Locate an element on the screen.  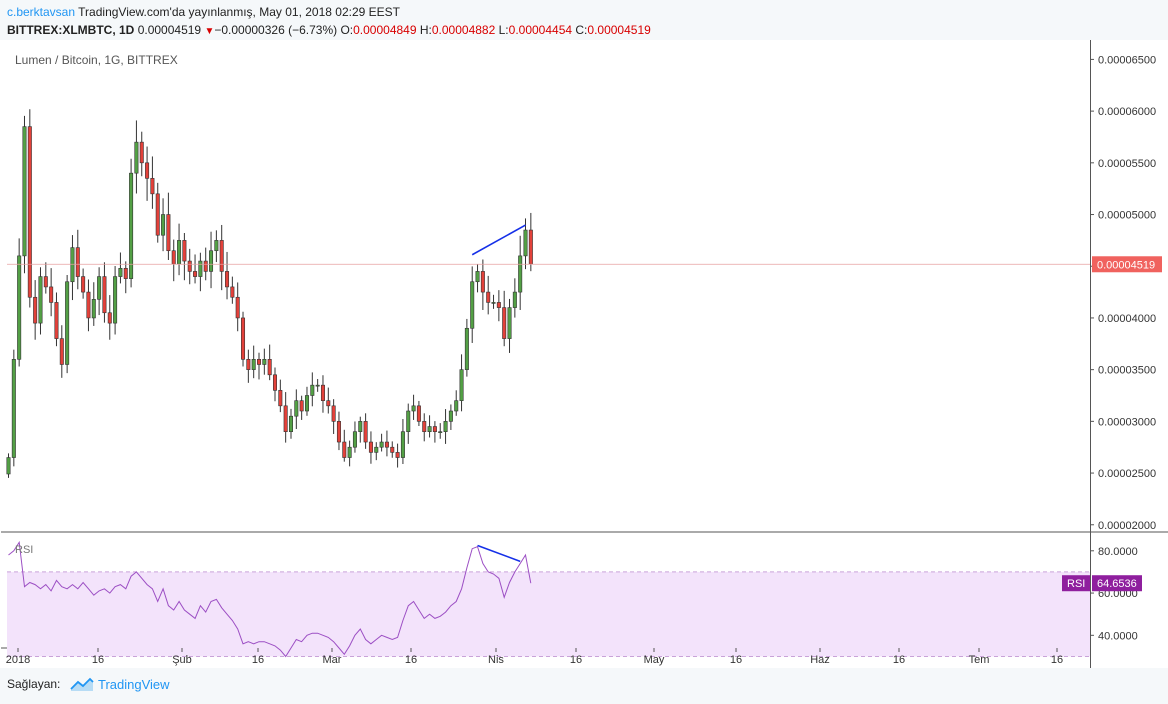
rsi-band is located at coordinates (548, 614).